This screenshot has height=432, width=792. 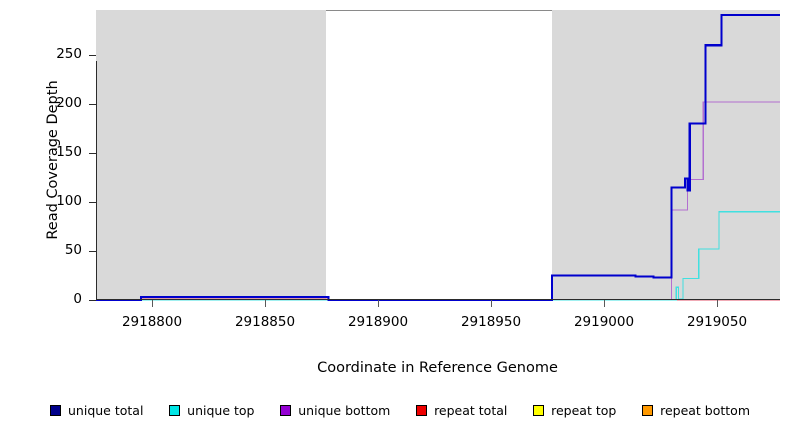 I want to click on x-tick-label: 2918950, so click(x=491, y=322).